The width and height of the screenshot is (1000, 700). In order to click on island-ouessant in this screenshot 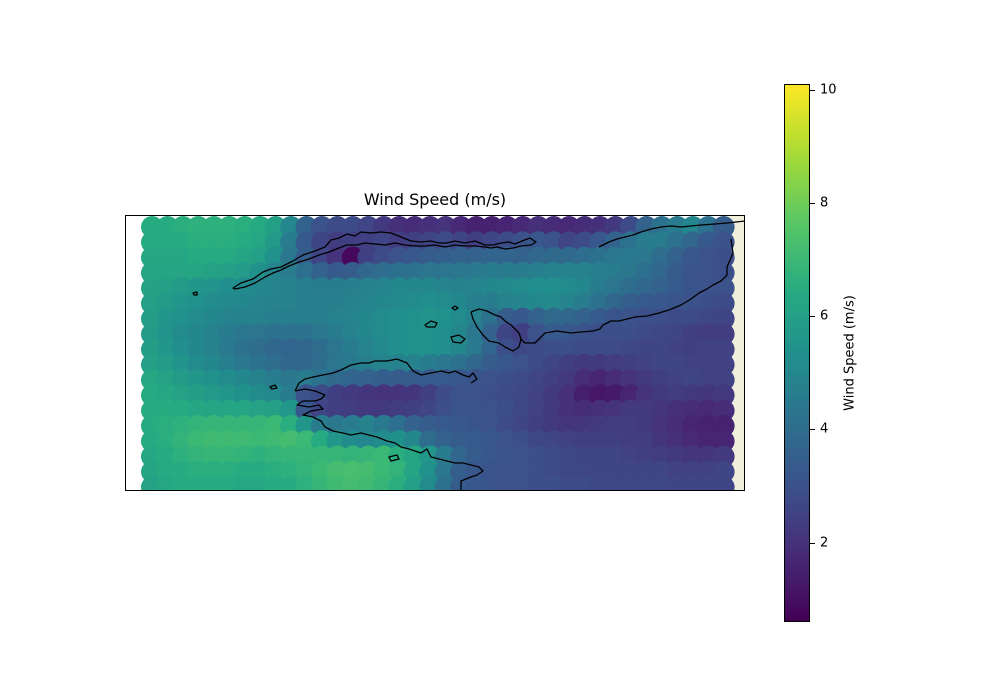, I will do `click(273, 387)`.